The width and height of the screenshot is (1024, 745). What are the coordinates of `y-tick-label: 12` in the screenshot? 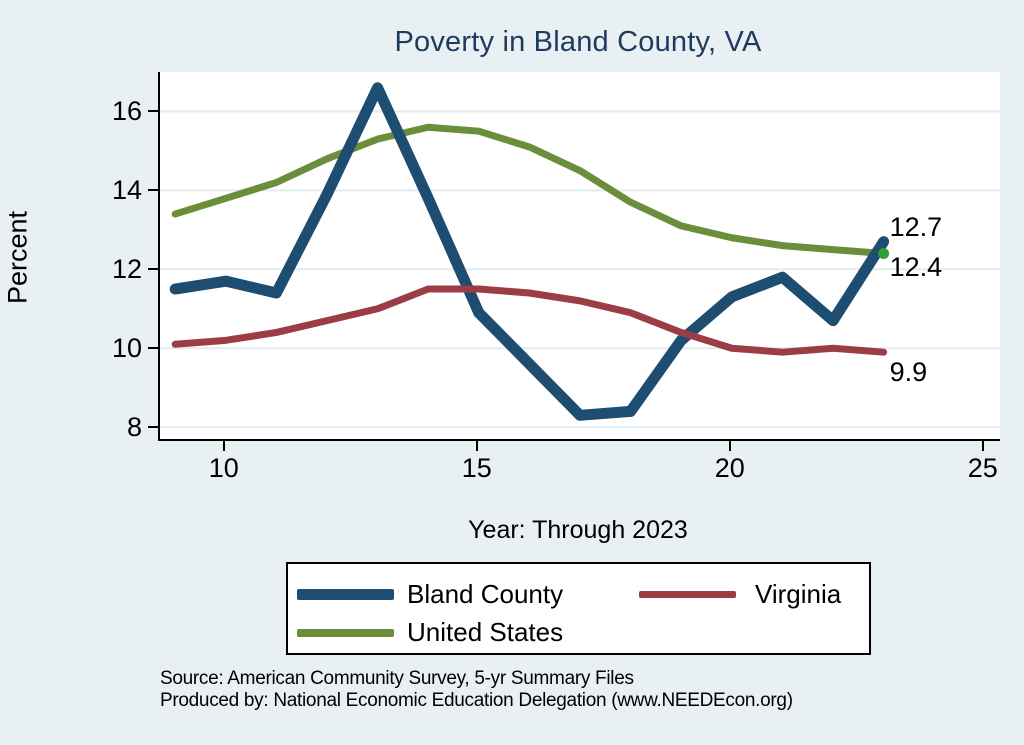 It's located at (126, 269).